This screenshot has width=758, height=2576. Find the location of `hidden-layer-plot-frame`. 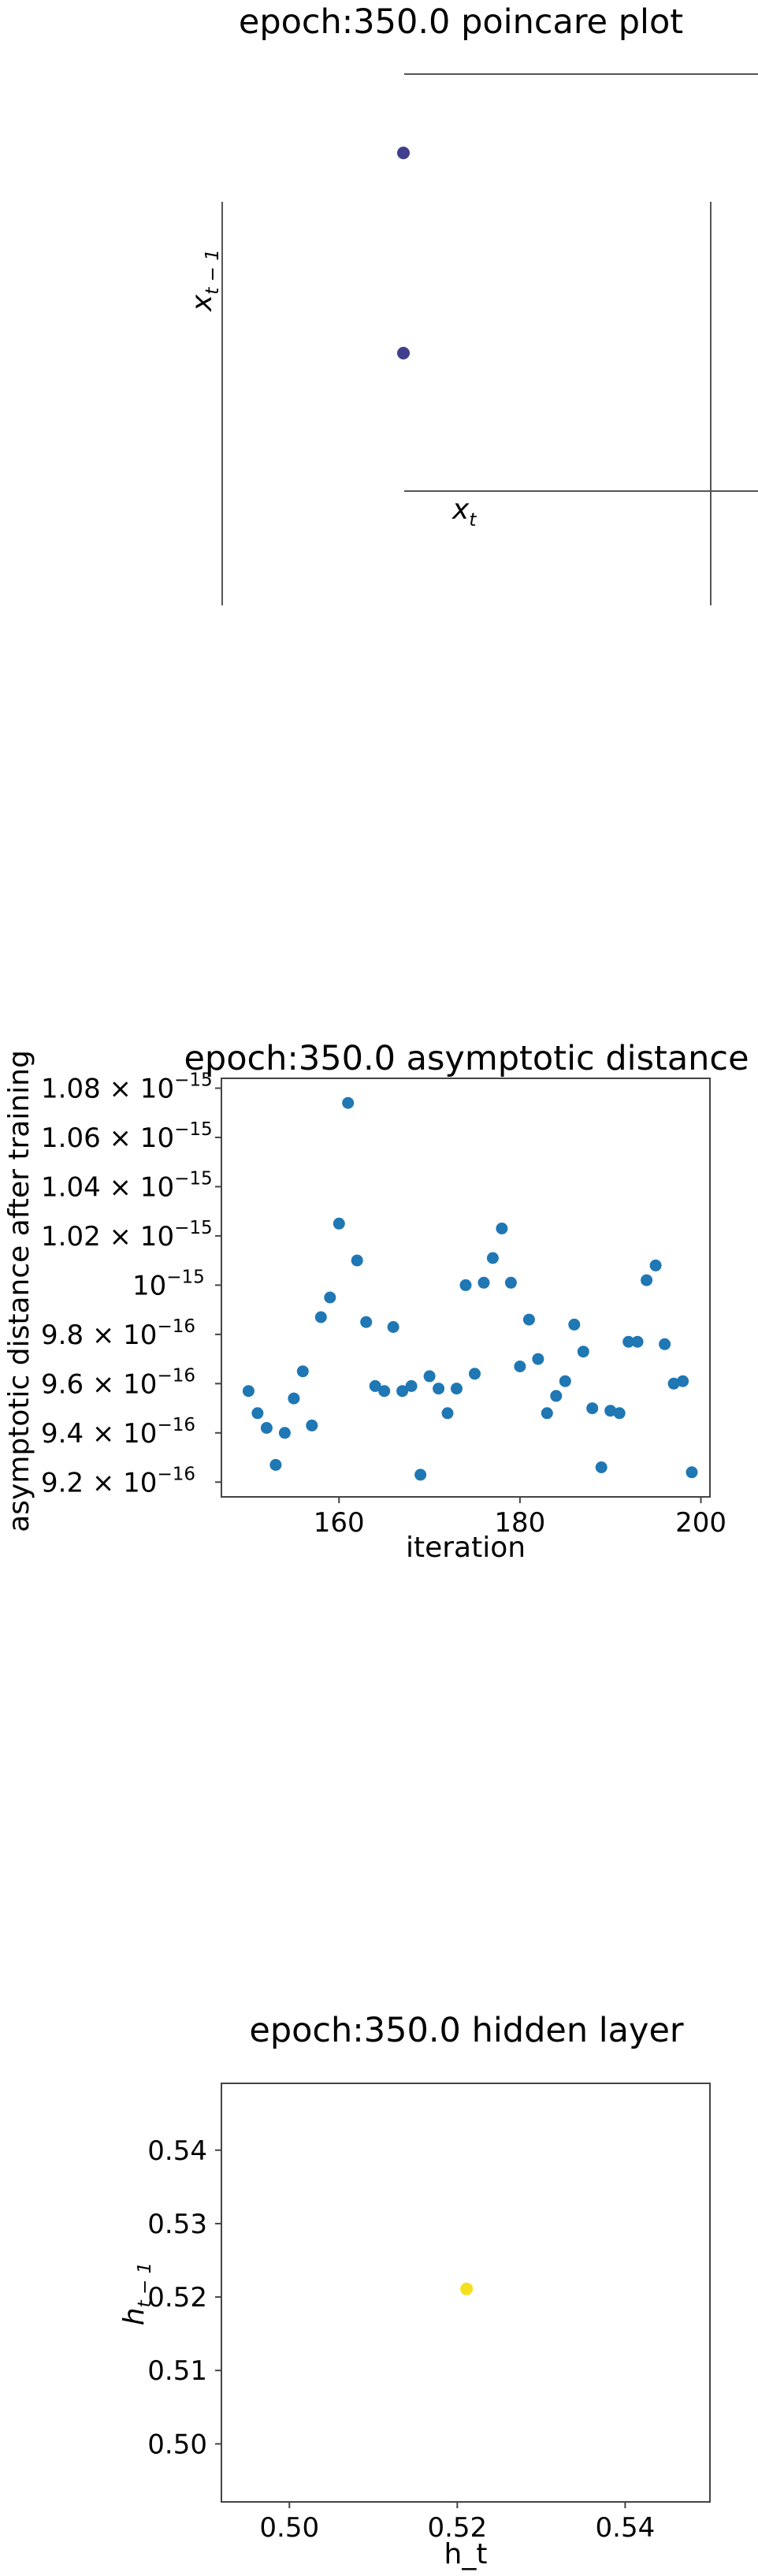

hidden-layer-plot-frame is located at coordinates (466, 2293).